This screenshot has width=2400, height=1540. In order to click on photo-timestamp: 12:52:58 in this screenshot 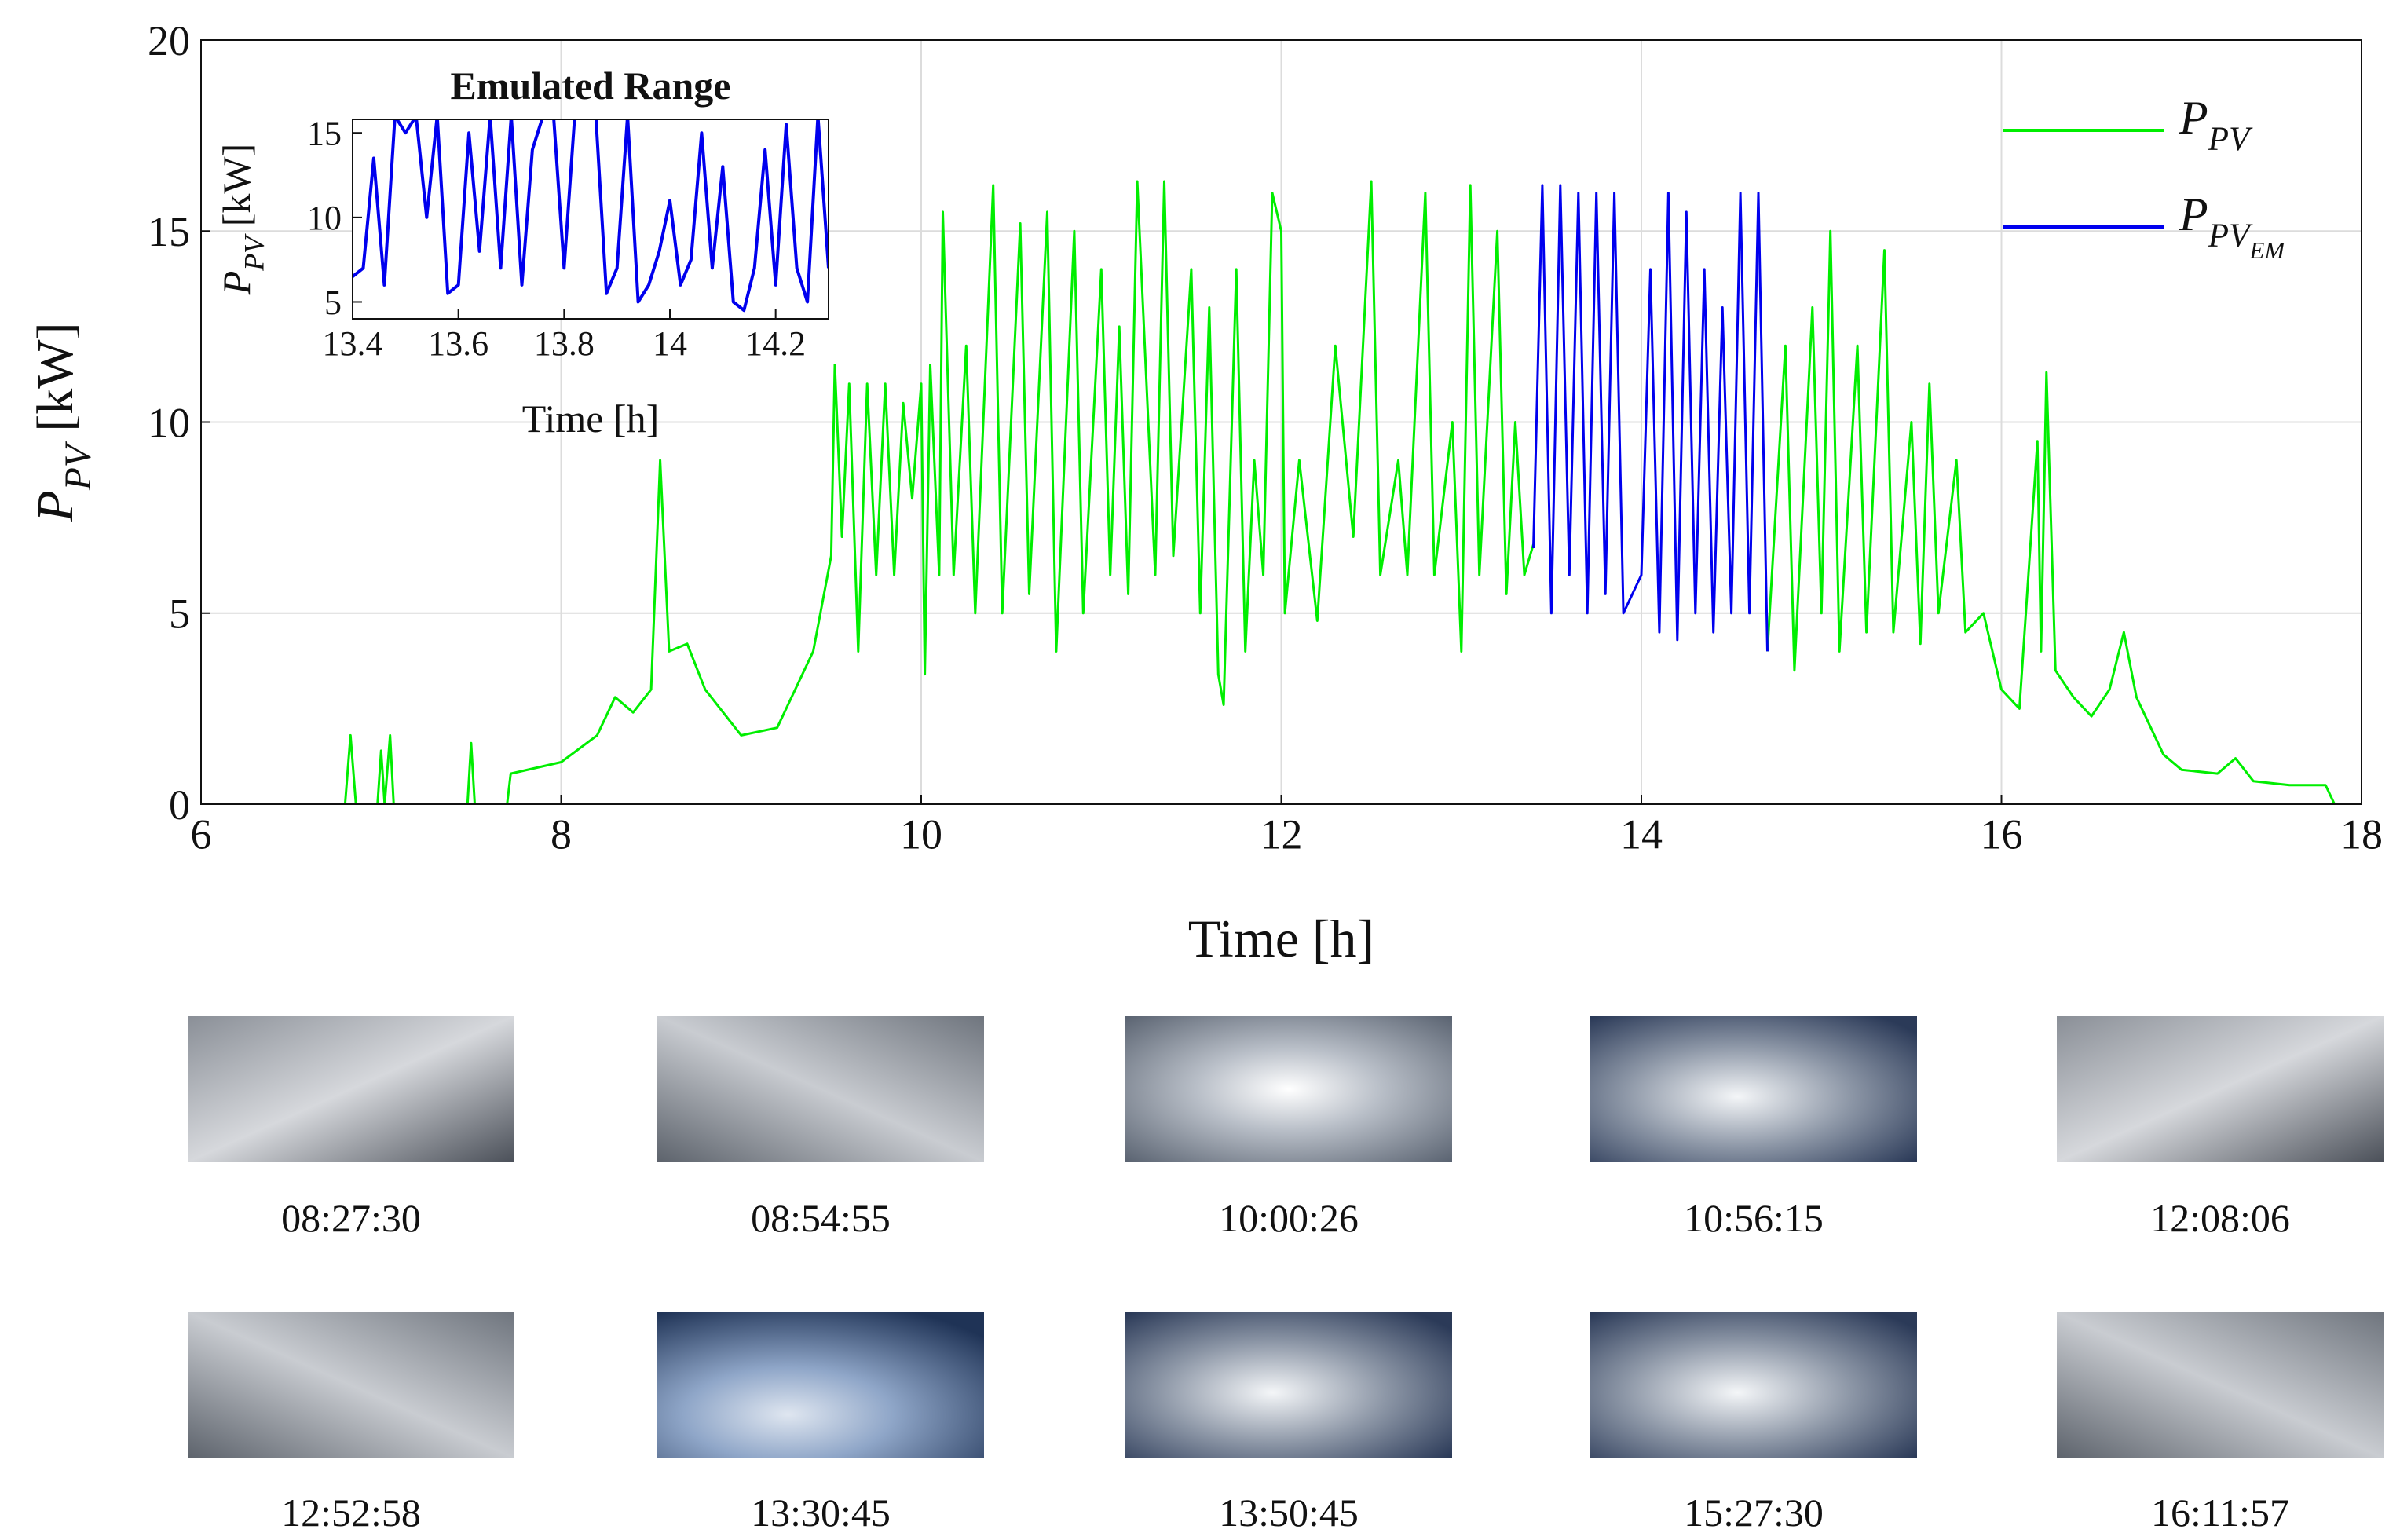, I will do `click(351, 1513)`.